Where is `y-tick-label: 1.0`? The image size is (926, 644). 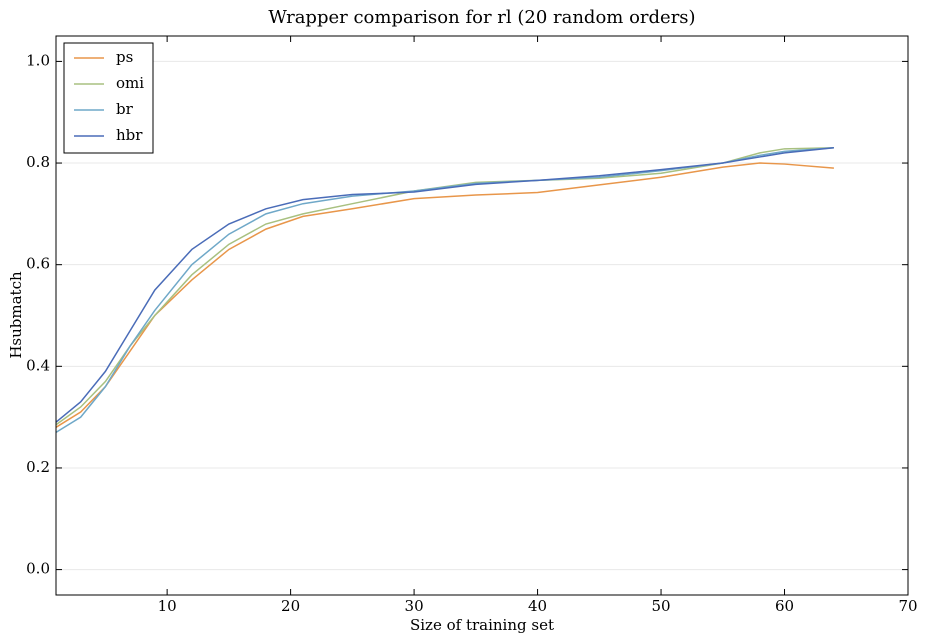
y-tick-label: 1.0 is located at coordinates (38, 60).